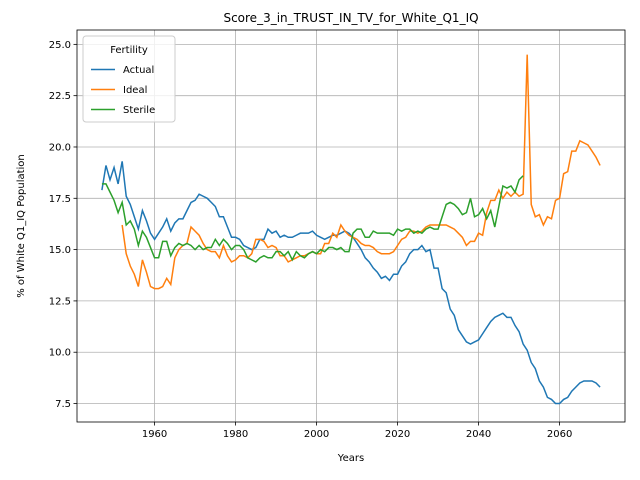 This screenshot has width=640, height=480. I want to click on legend-box, so click(129, 79).